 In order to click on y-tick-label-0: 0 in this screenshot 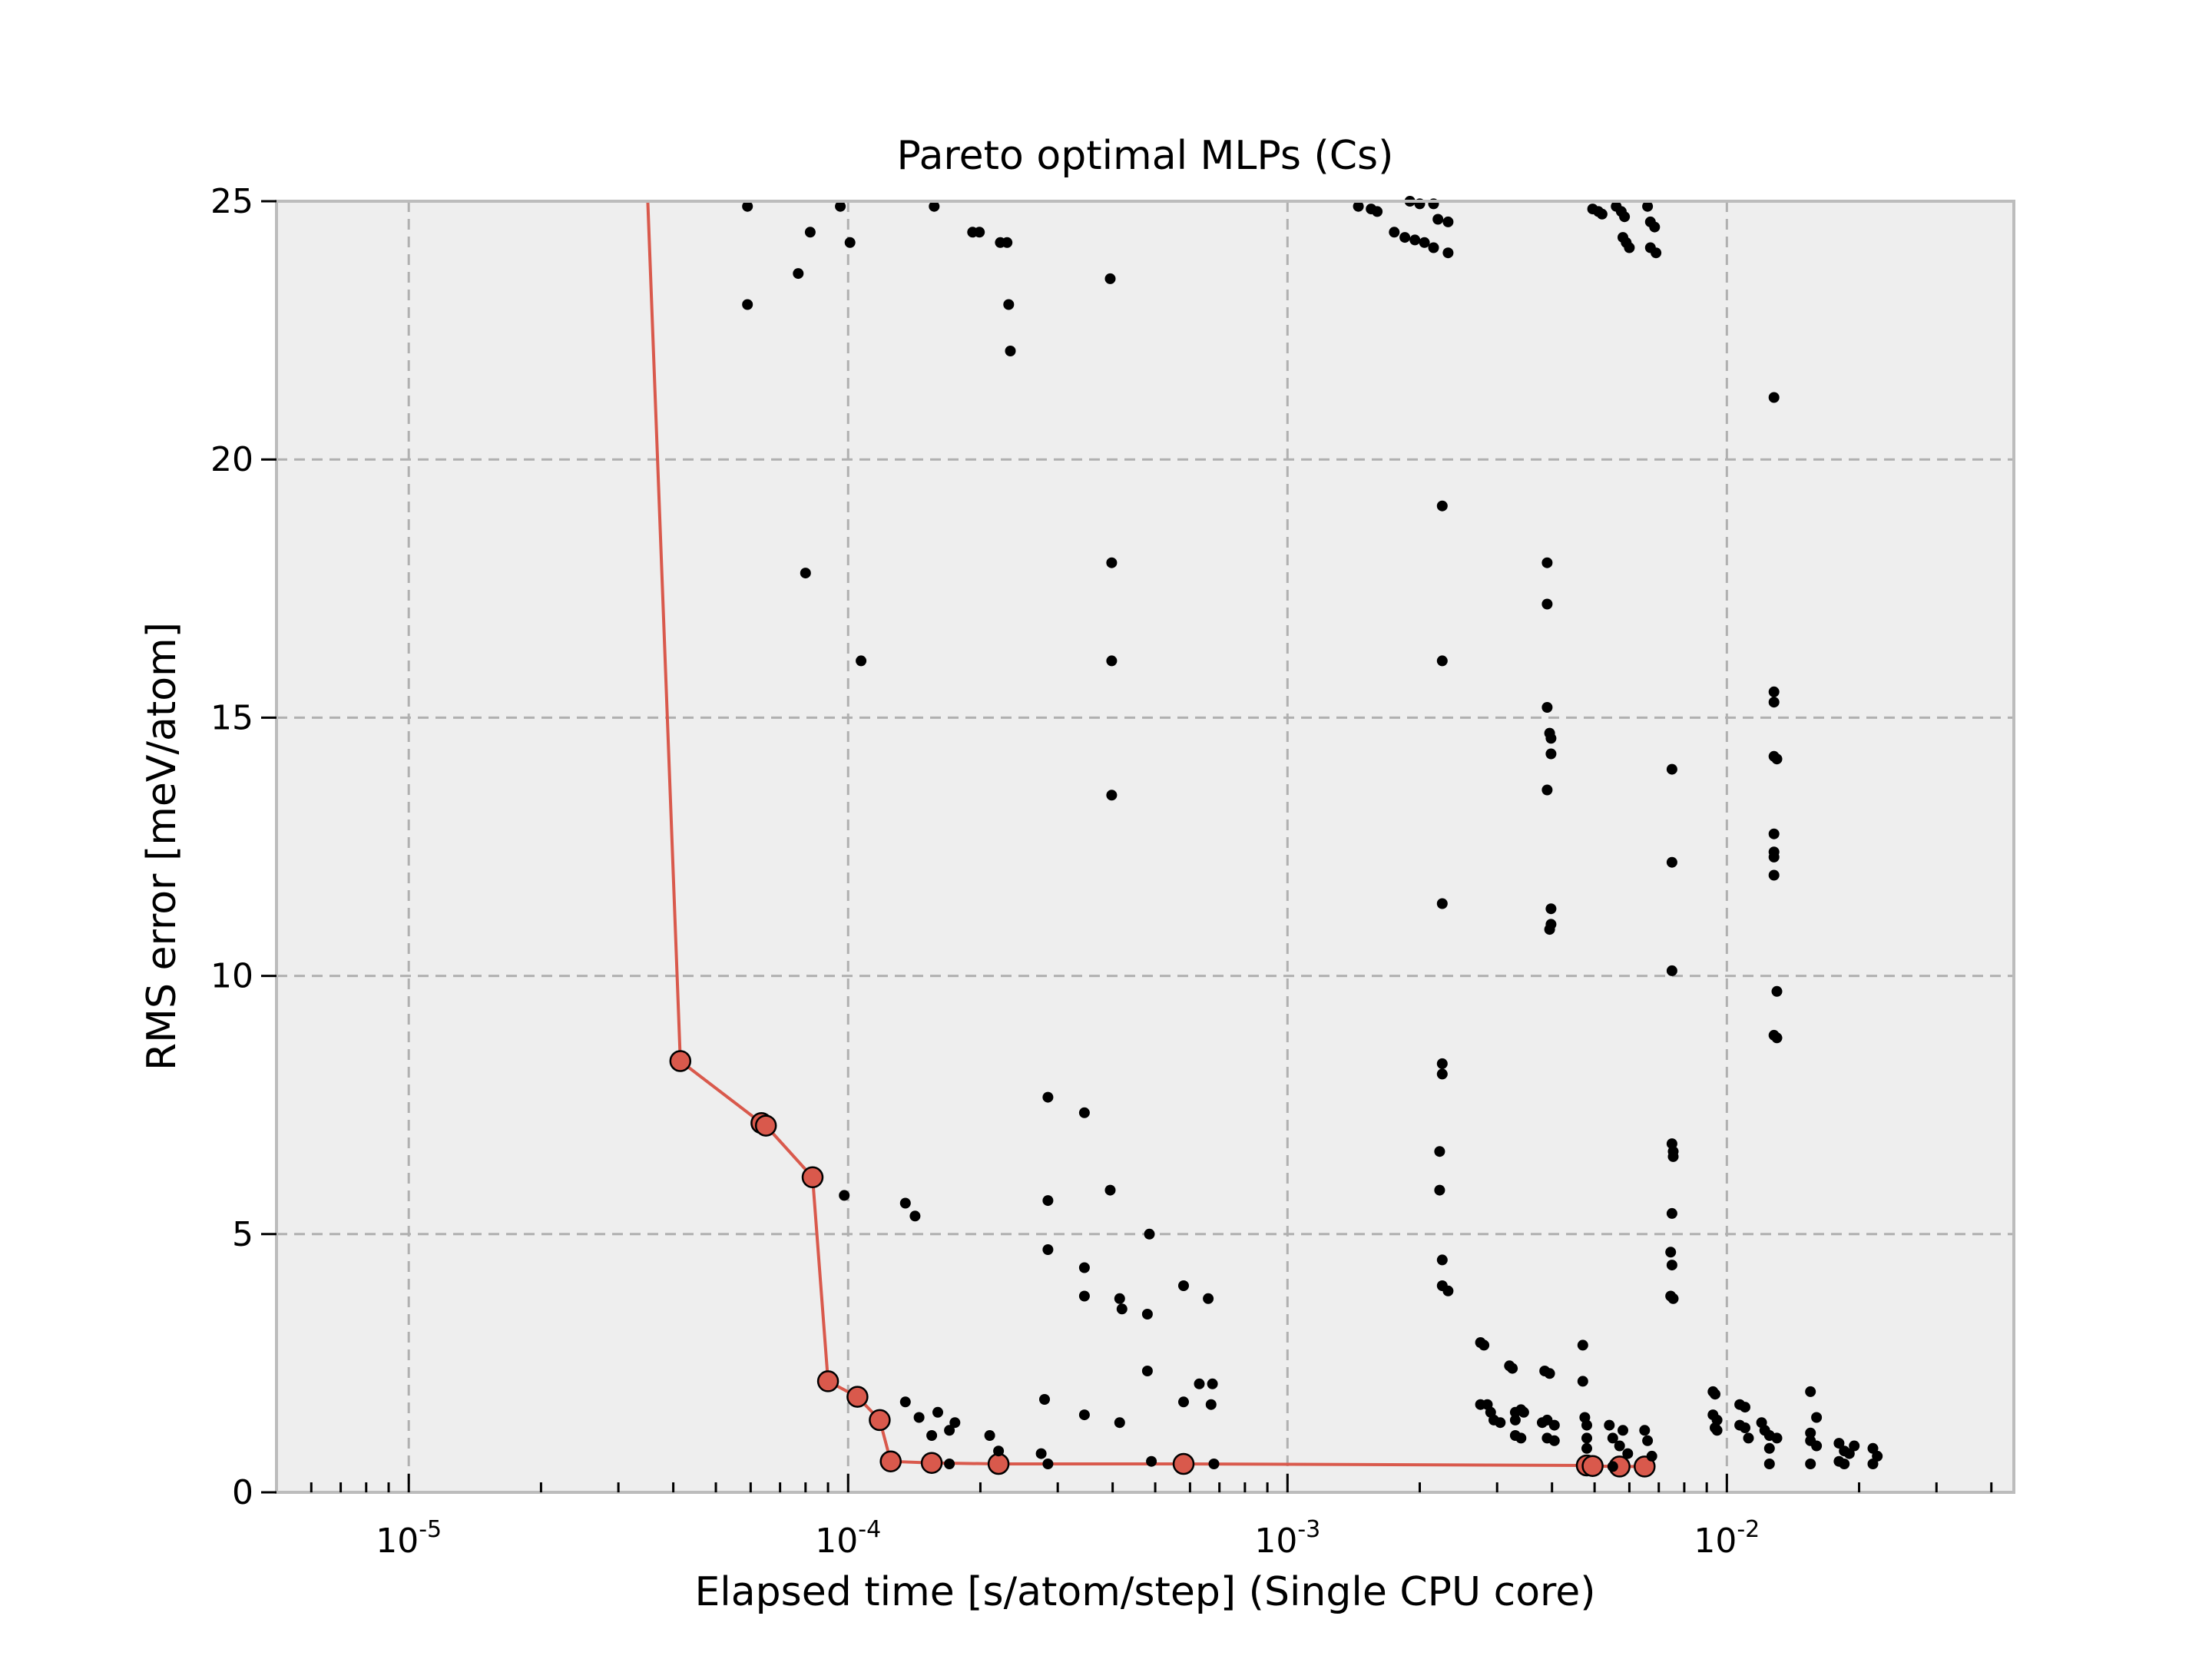, I will do `click(243, 1493)`.